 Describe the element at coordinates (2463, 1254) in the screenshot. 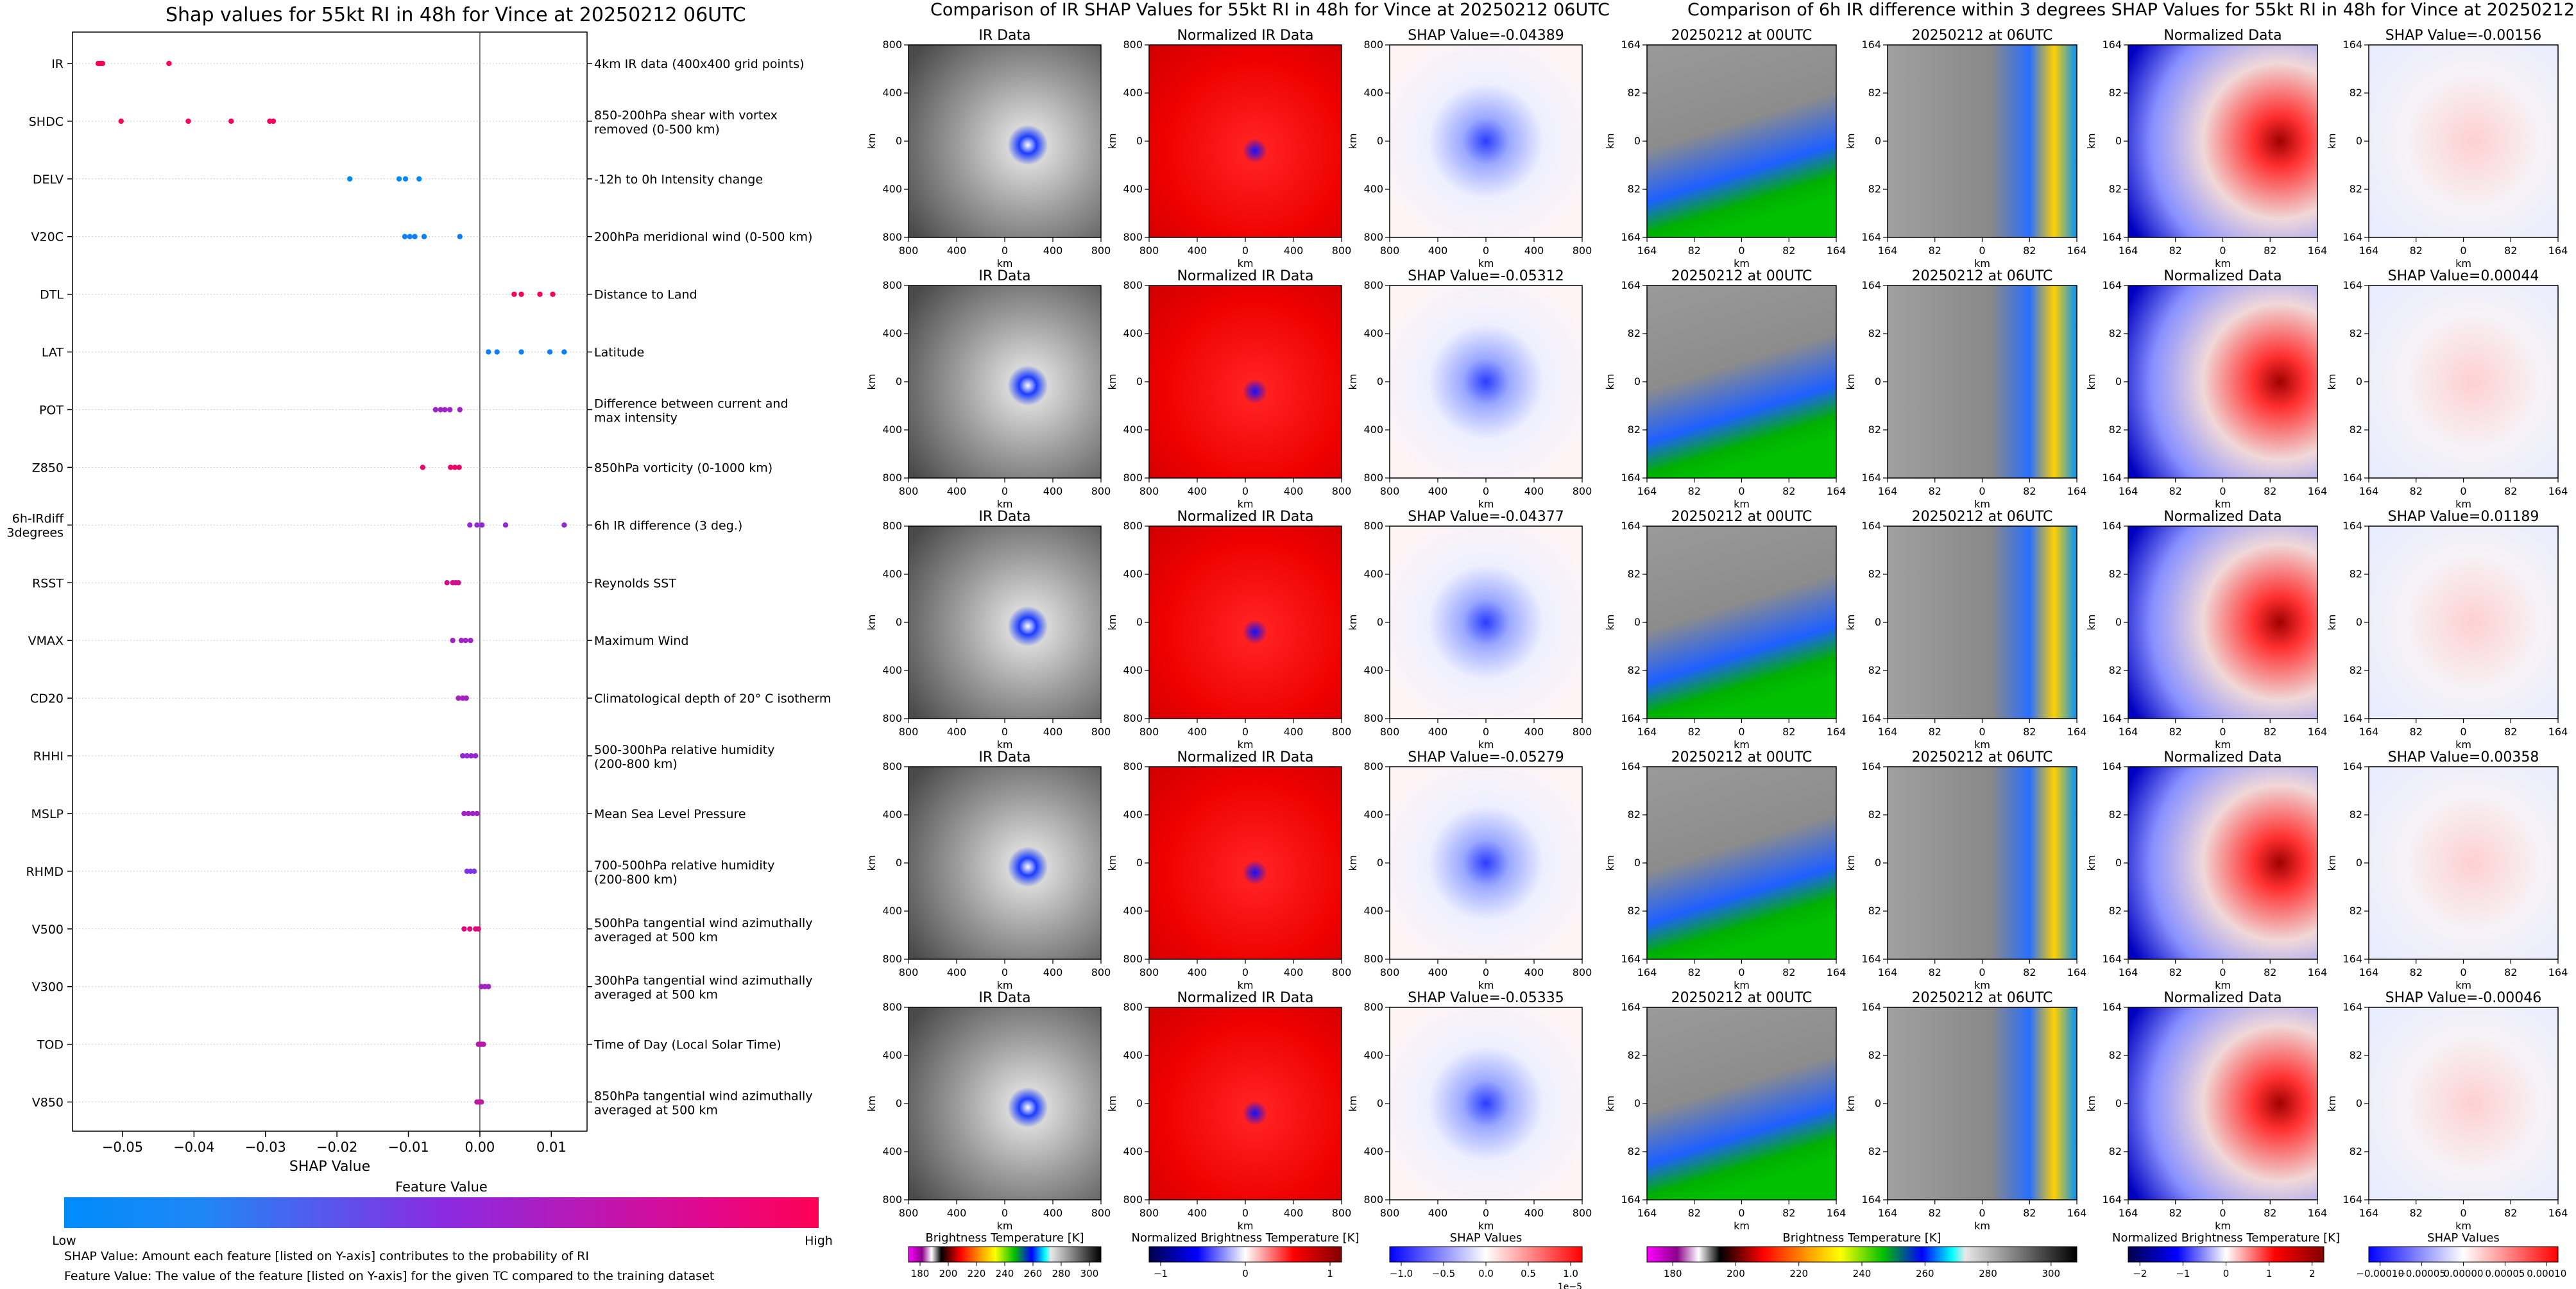

I see `diff-shap-colorbar` at that location.